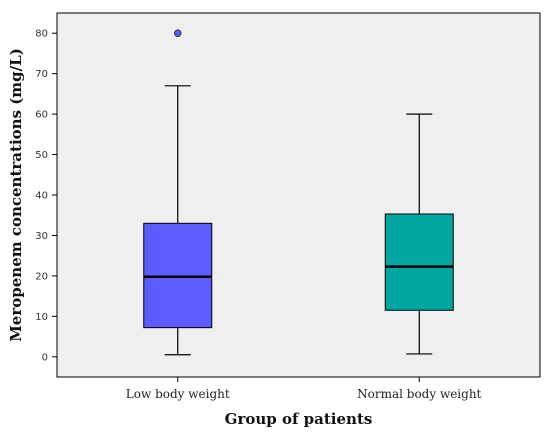  I want to click on y-tick-label-4: 40, so click(41, 196).